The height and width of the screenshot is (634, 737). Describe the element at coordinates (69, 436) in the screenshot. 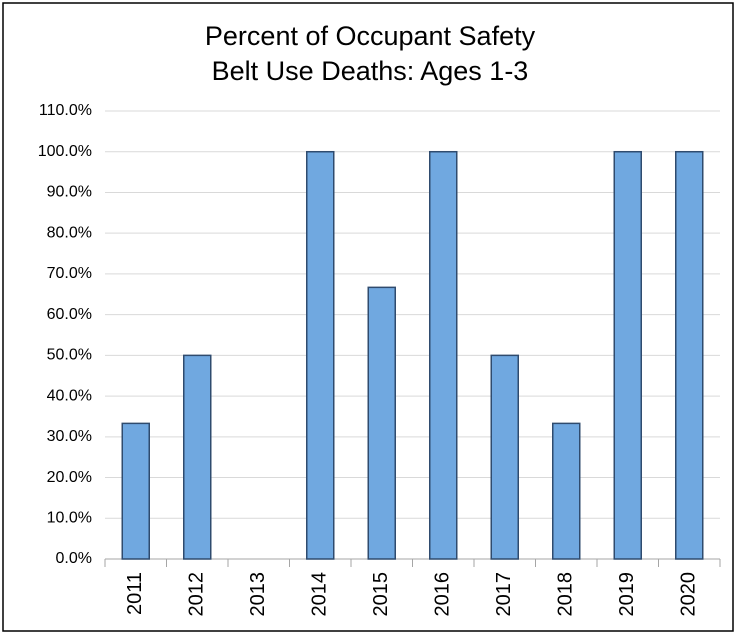

I see `y-tick-label: 30.0%` at that location.